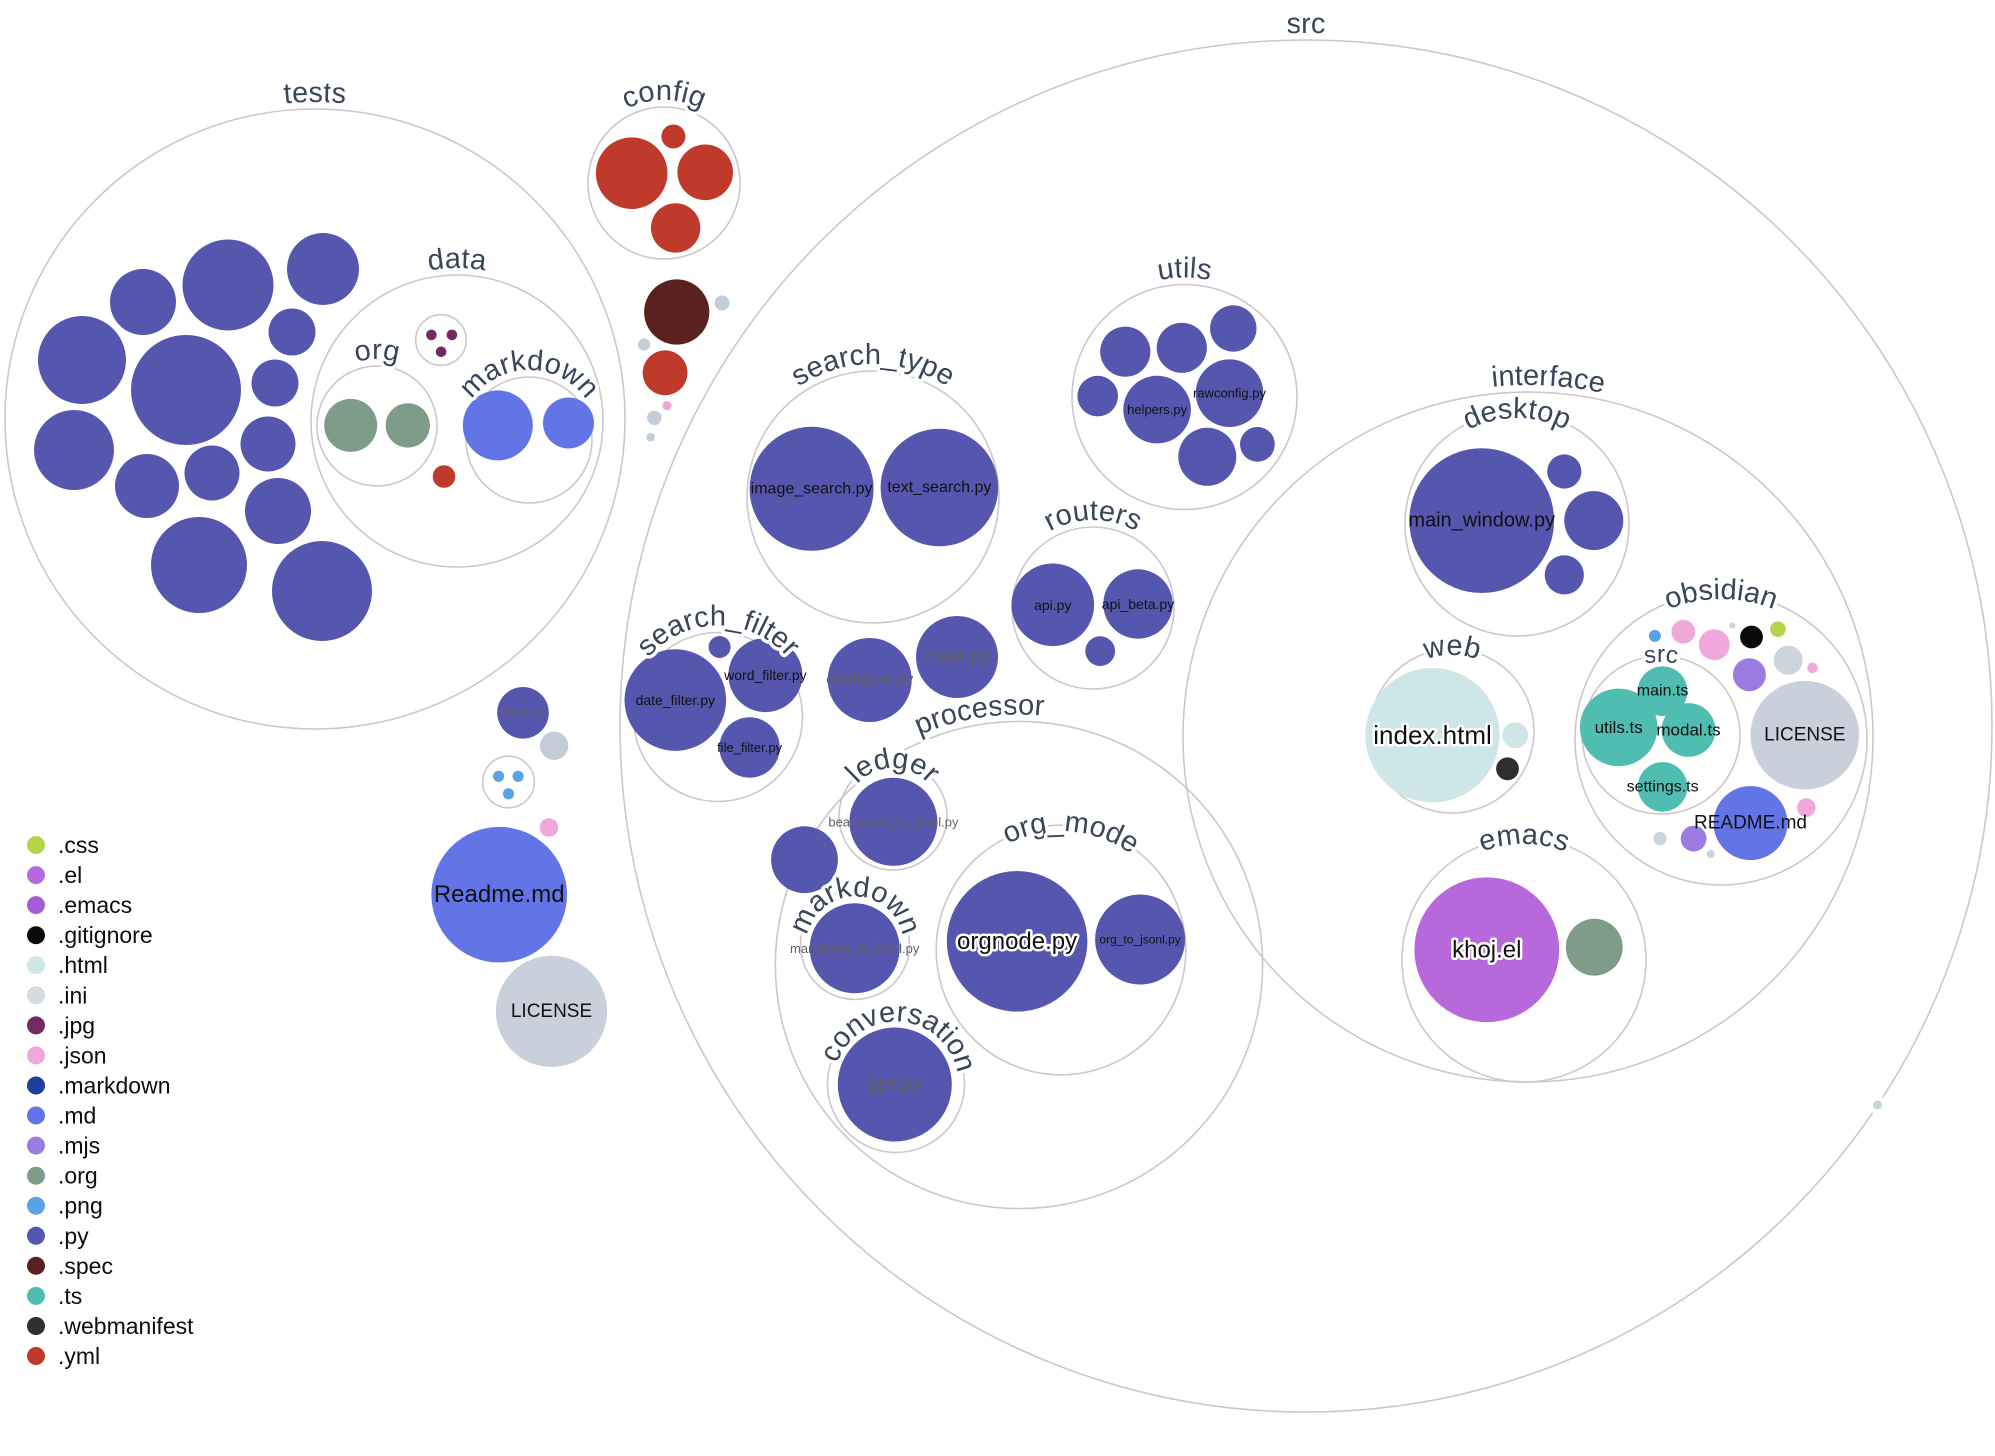 This screenshot has height=1456, width=1995. Describe the element at coordinates (77, 1116) in the screenshot. I see `svg-text: .md` at that location.